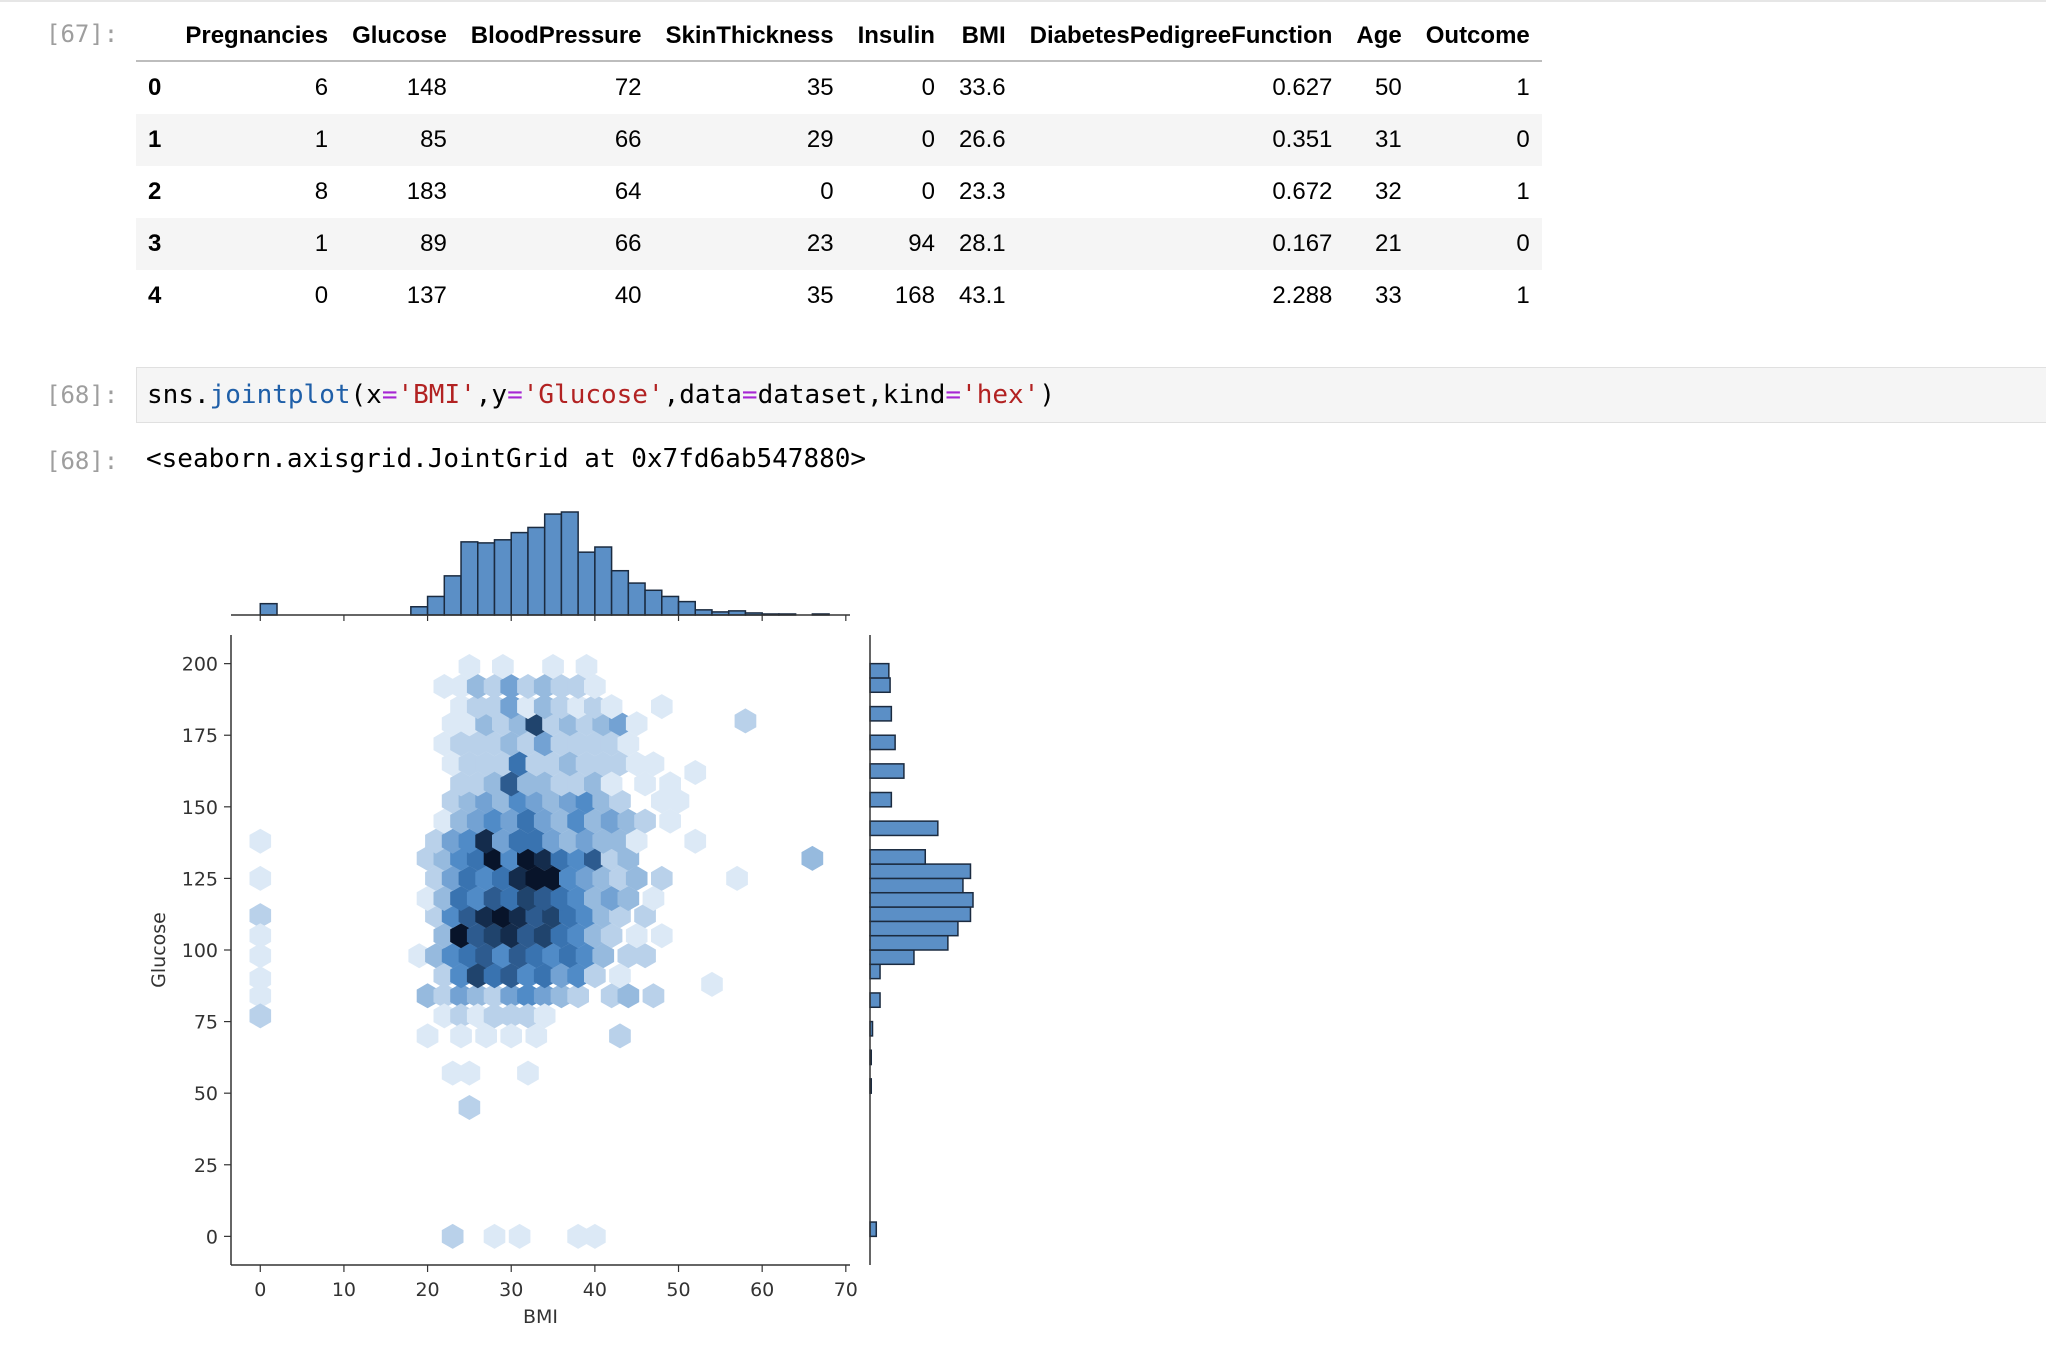  What do you see at coordinates (155, 139) in the screenshot?
I see `row-index: 1` at bounding box center [155, 139].